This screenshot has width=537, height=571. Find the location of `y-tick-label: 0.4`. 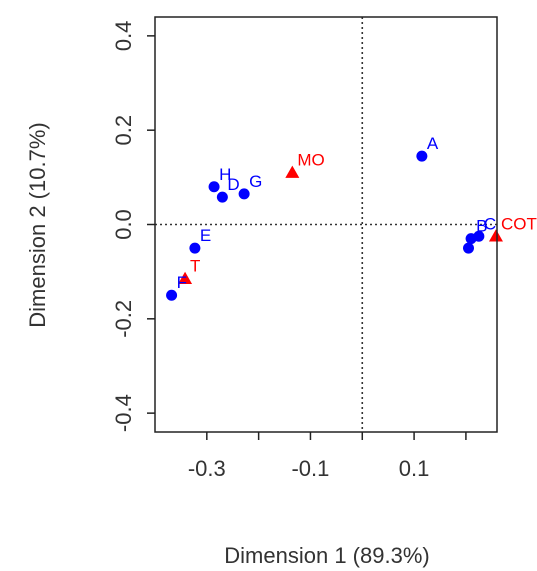

y-tick-label: 0.4 is located at coordinates (123, 36).